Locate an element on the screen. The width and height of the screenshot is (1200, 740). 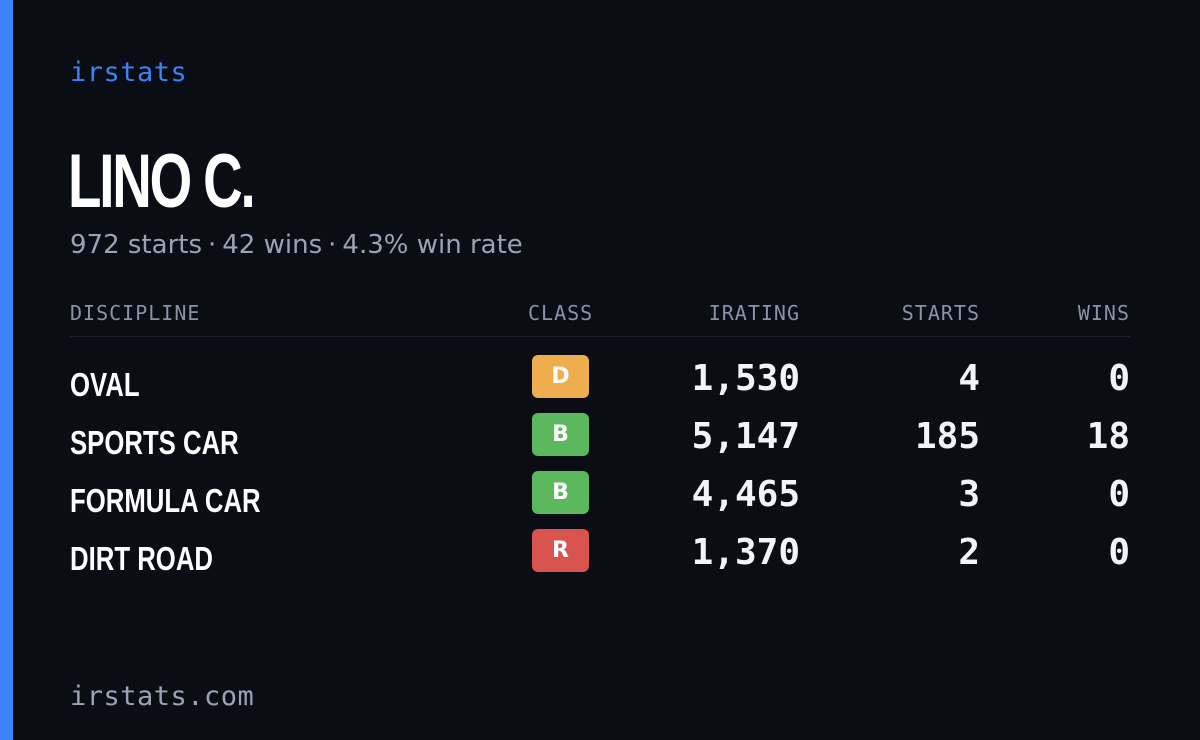
header-starts: STARTS is located at coordinates (940, 313).